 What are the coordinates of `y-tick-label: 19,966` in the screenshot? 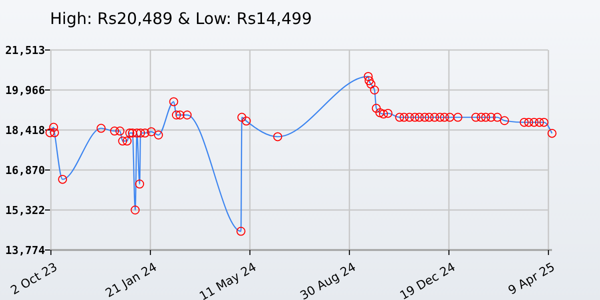 It's located at (25, 90).